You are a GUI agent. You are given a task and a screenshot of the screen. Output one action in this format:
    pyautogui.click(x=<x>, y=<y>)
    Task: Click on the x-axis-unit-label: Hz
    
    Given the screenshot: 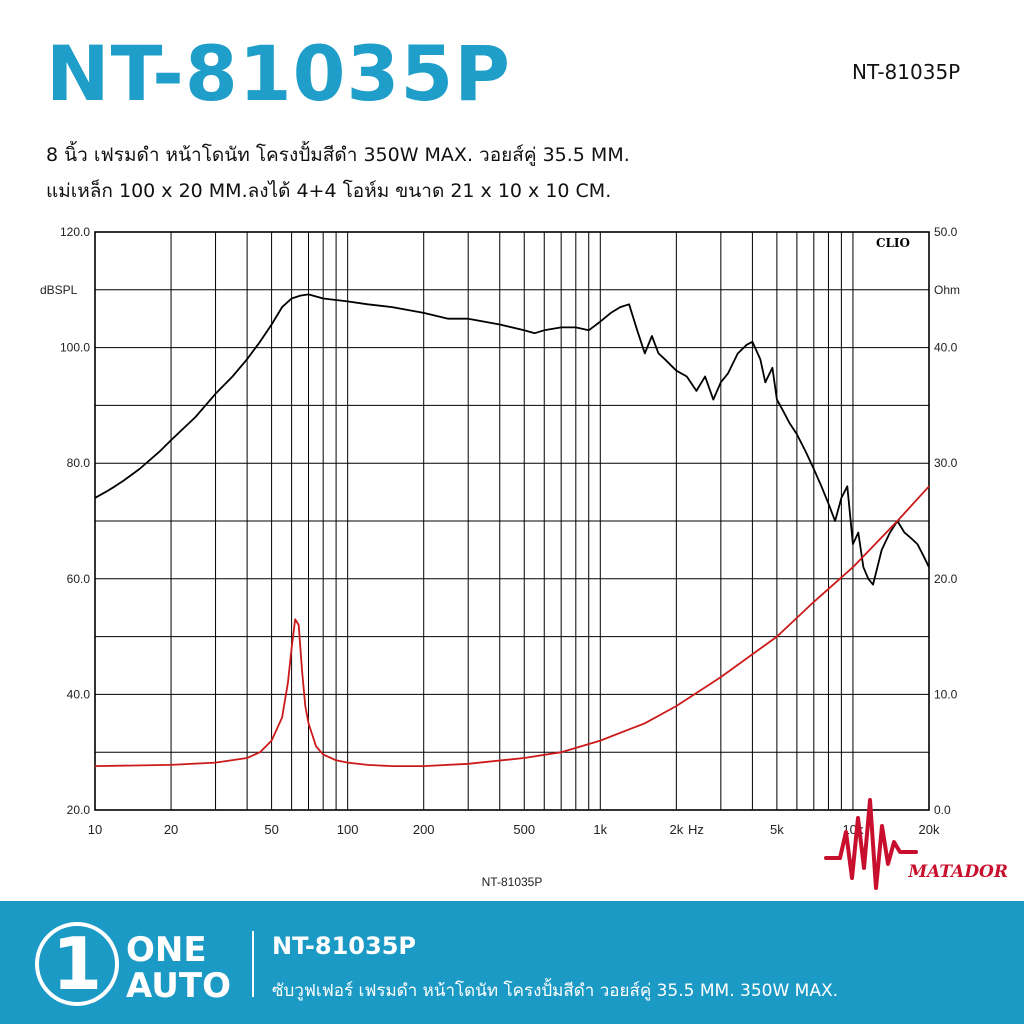 What is the action you would take?
    pyautogui.click(x=696, y=829)
    